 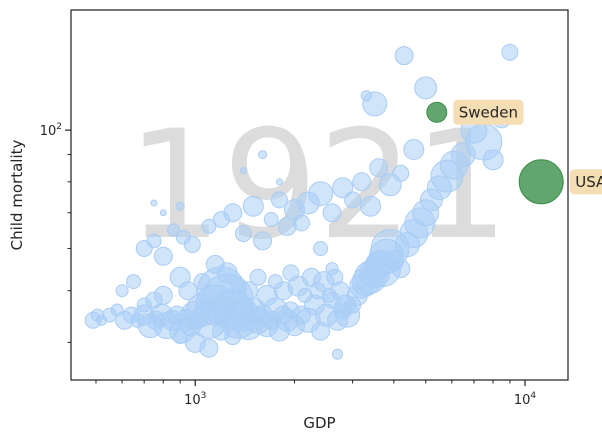 What do you see at coordinates (51, 130) in the screenshot?
I see `y-tick-label: 102` at bounding box center [51, 130].